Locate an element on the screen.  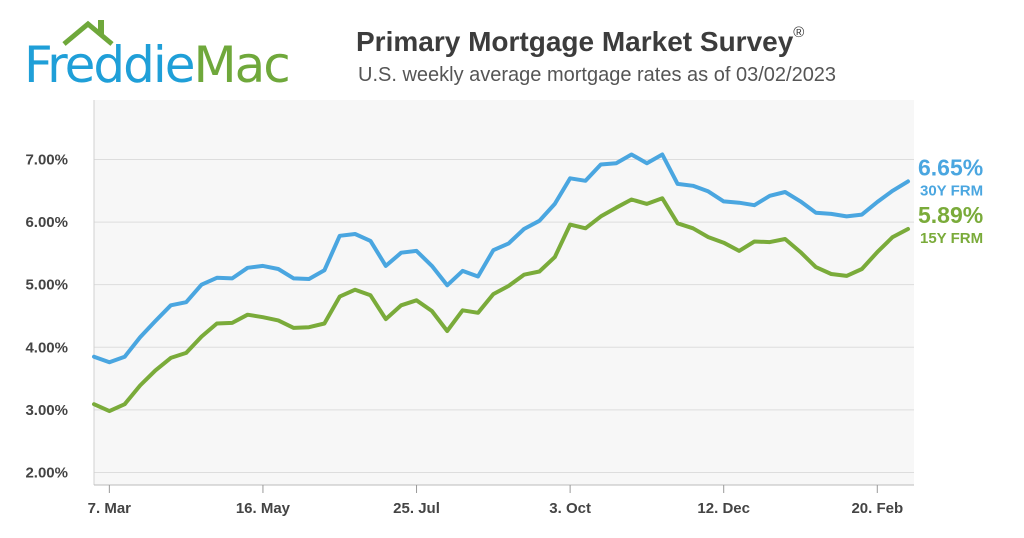
x-tick-label: 7. Mar is located at coordinates (110, 508).